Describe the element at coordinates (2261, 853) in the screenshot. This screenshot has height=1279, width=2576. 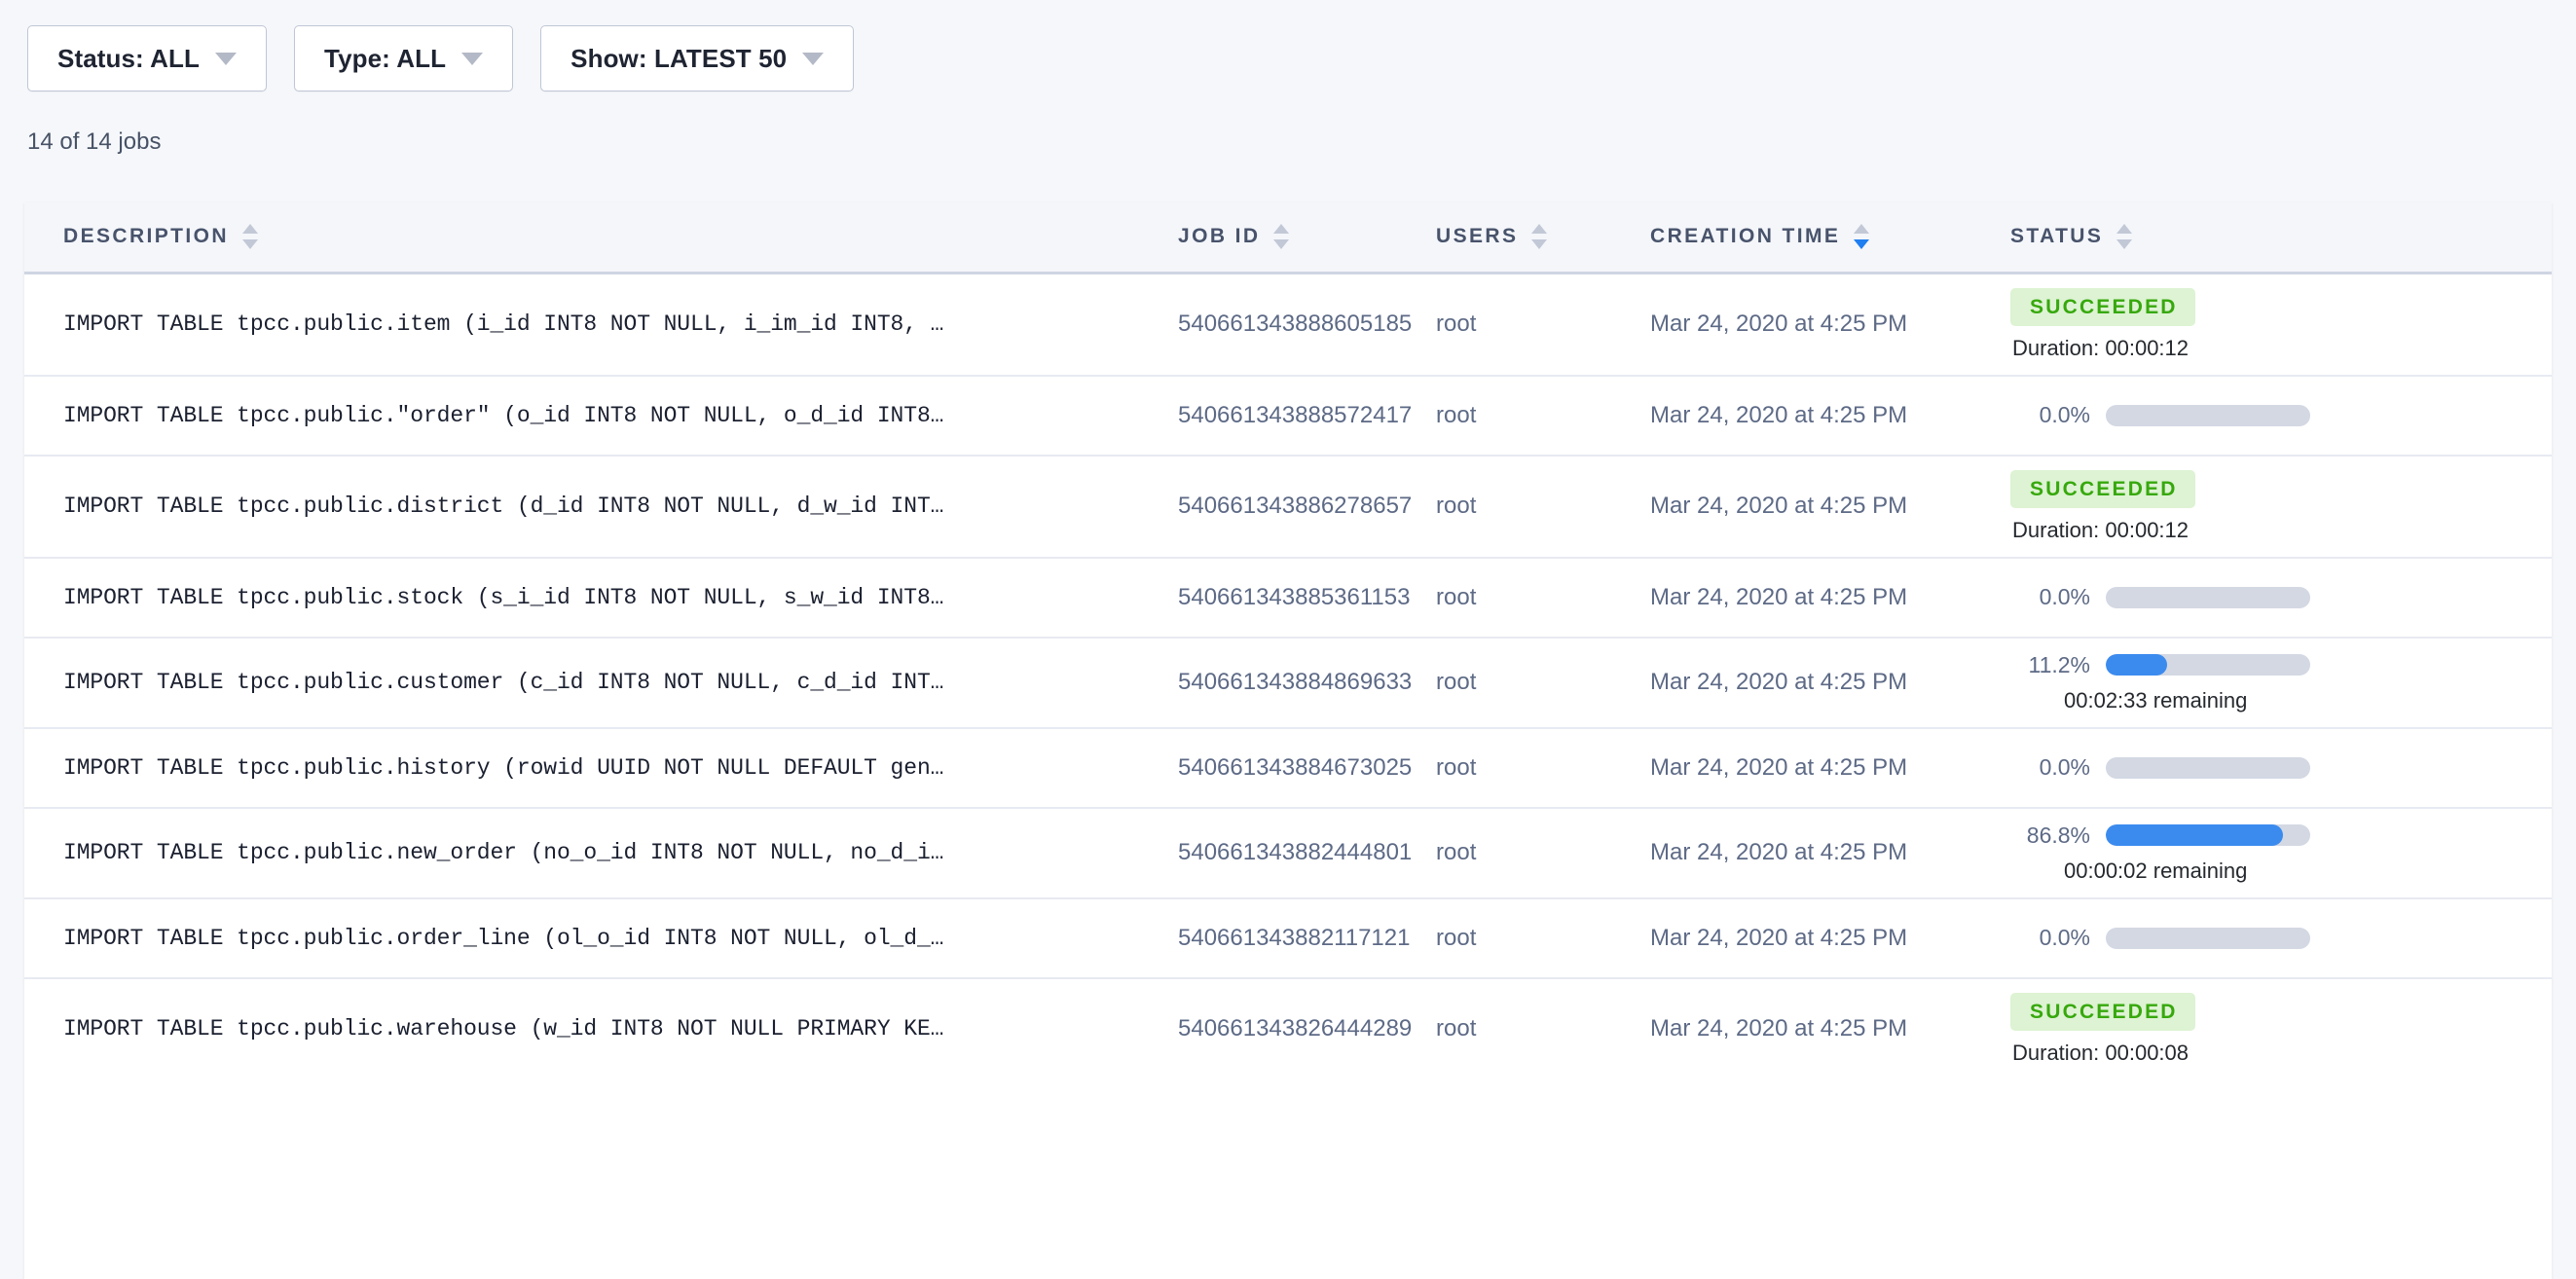
I see `status-container: 86.8% 00:00:02 remaining` at that location.